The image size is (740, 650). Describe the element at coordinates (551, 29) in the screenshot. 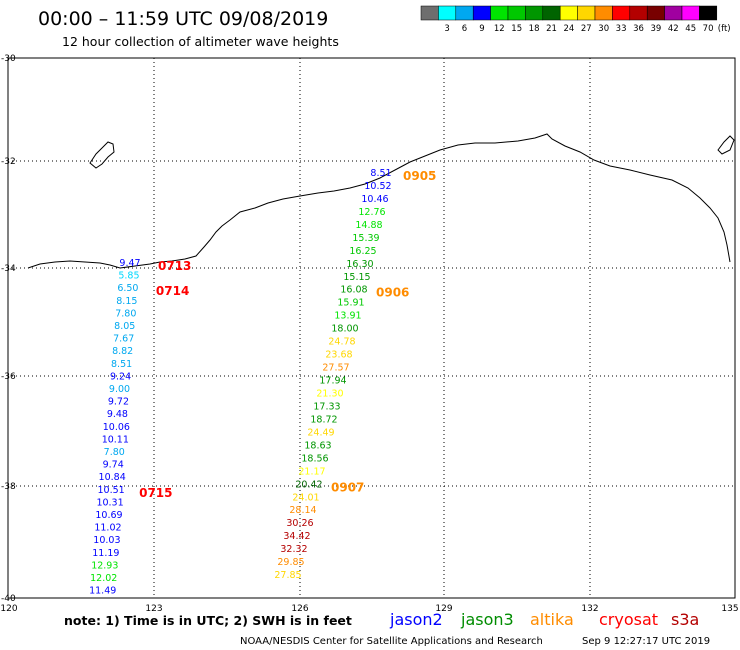

I see `legend-label: 21` at that location.